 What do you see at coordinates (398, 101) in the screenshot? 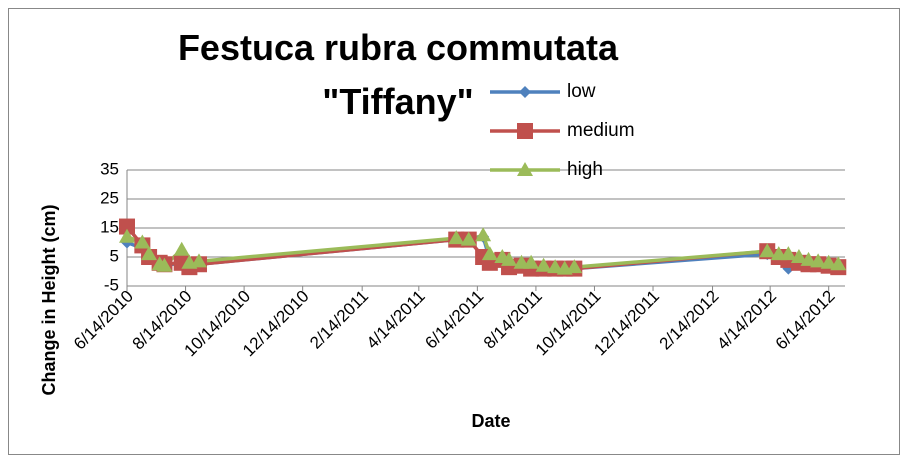
I see `title-line: "Tiffany"` at bounding box center [398, 101].